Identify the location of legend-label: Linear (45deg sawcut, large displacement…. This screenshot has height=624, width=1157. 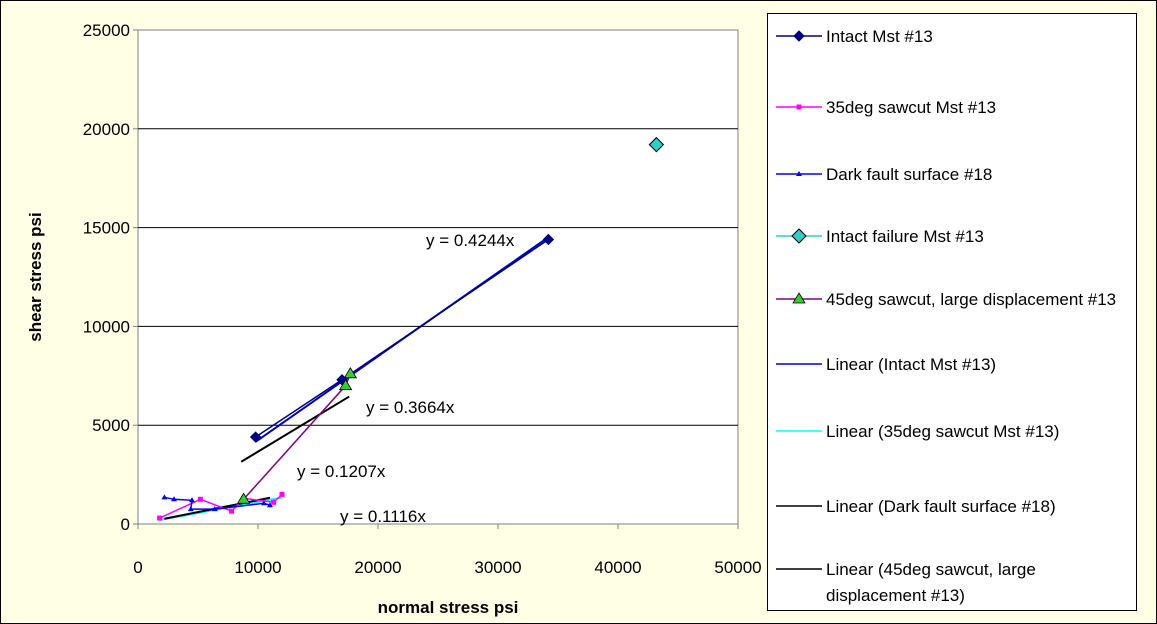
(931, 582).